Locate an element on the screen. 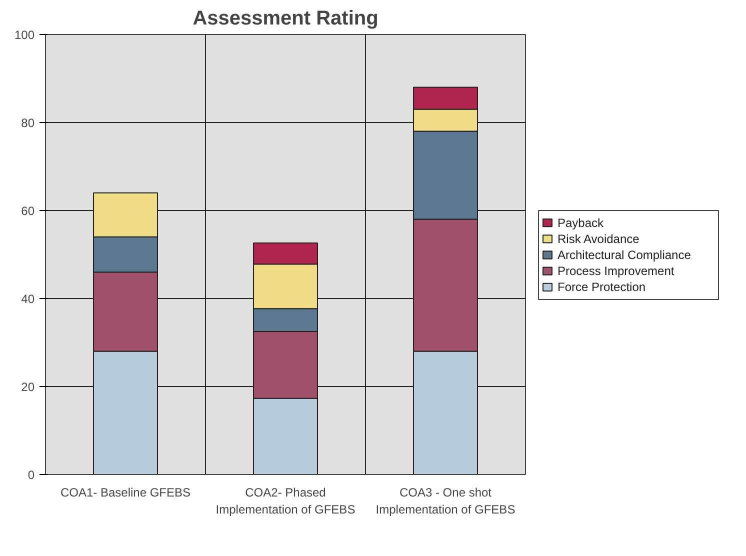 This screenshot has height=556, width=746. chart-title: Assessment Rating is located at coordinates (285, 19).